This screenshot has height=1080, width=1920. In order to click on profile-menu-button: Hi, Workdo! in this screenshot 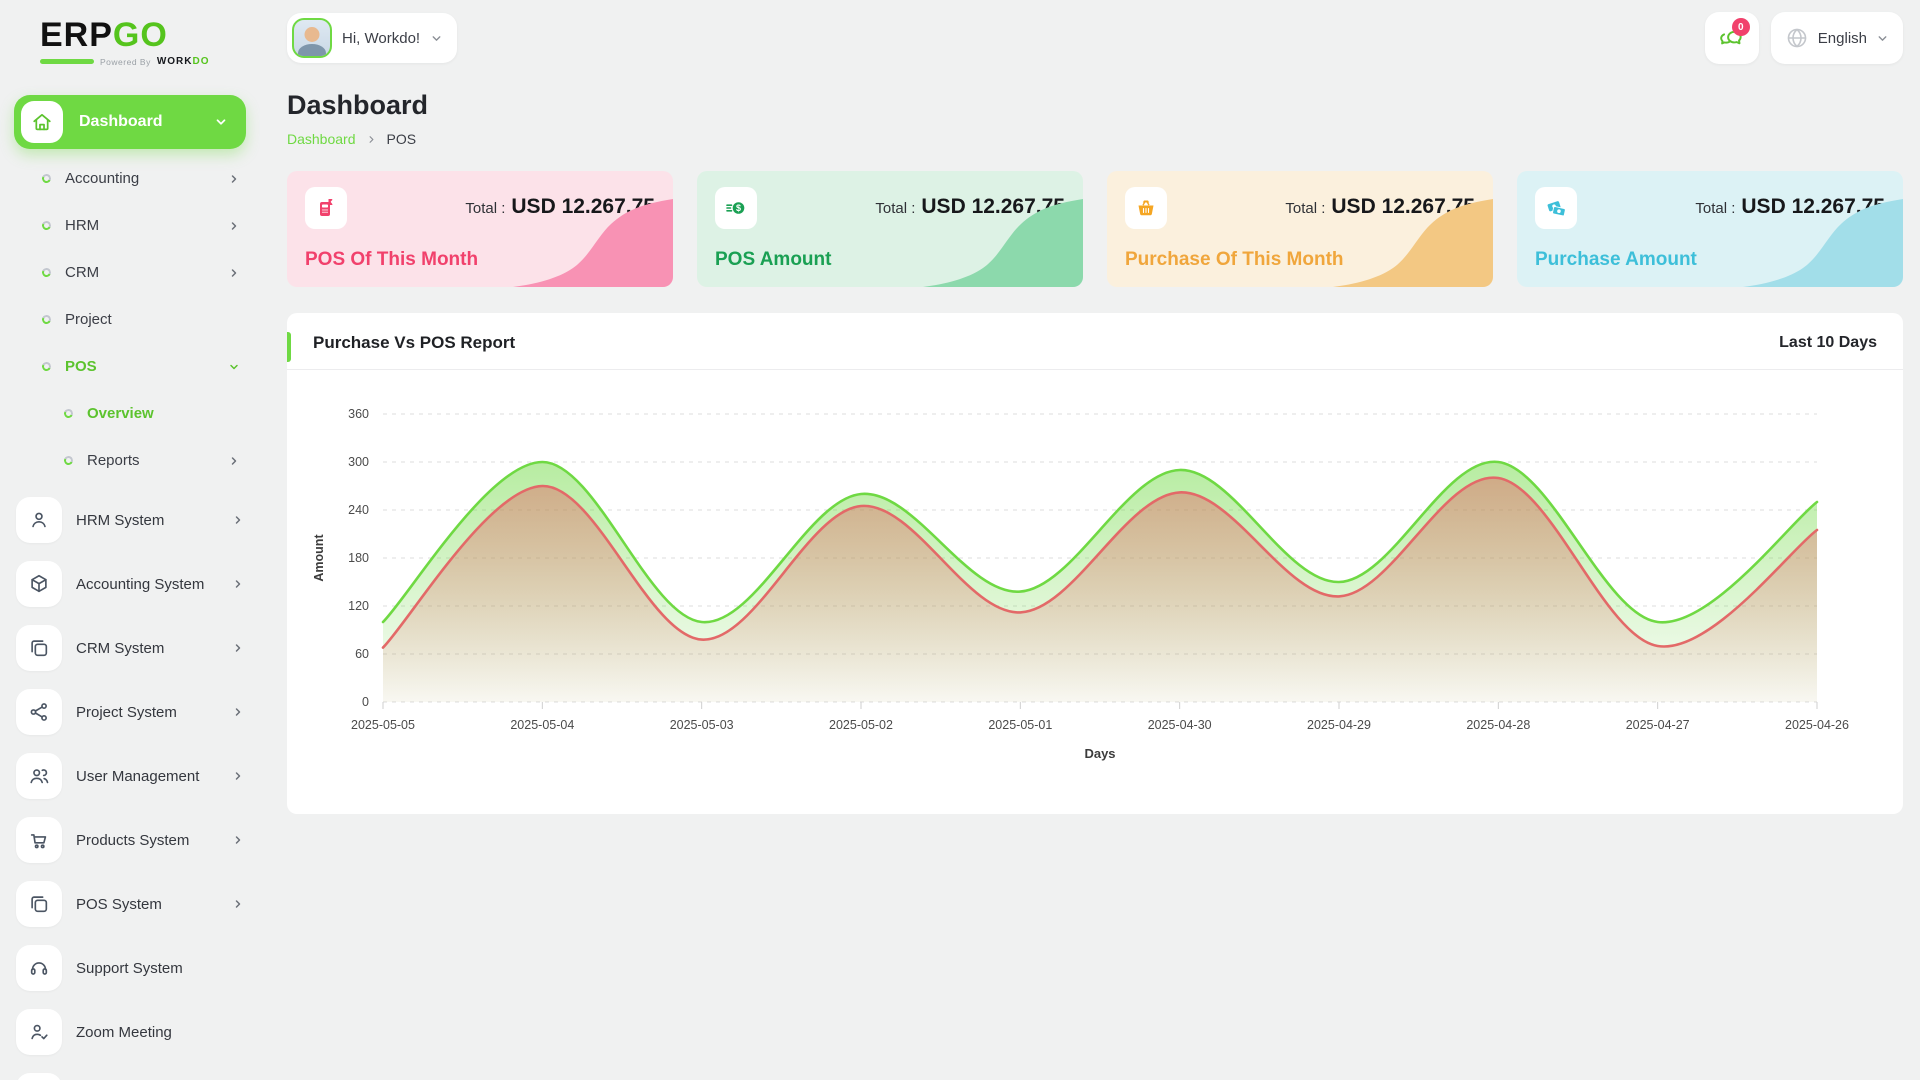, I will do `click(372, 38)`.